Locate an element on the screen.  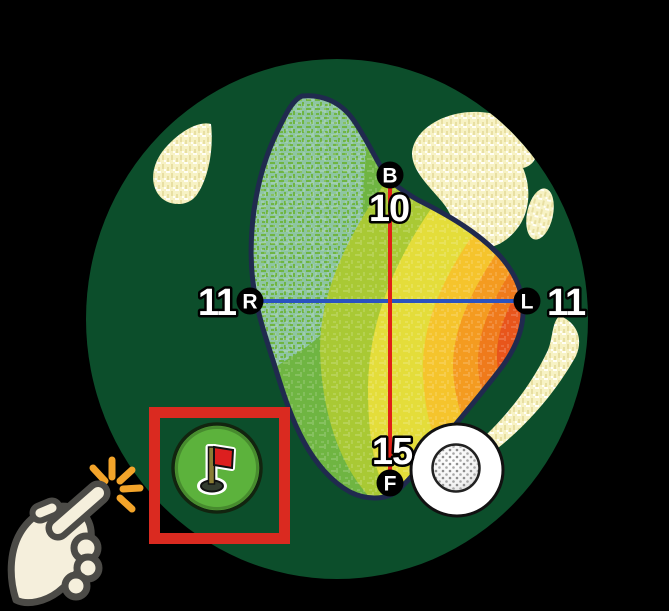
marker-front: 15 F is located at coordinates (392, 463).